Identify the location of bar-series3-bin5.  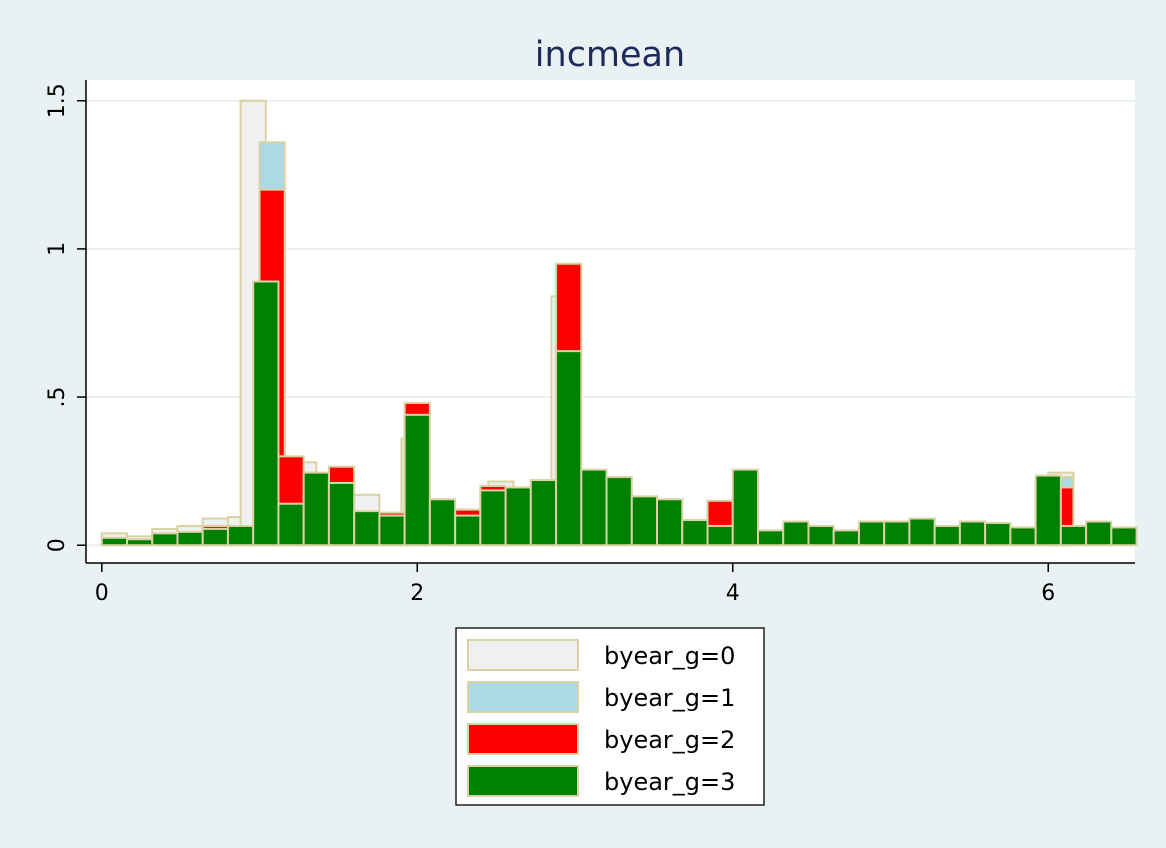
(240, 535).